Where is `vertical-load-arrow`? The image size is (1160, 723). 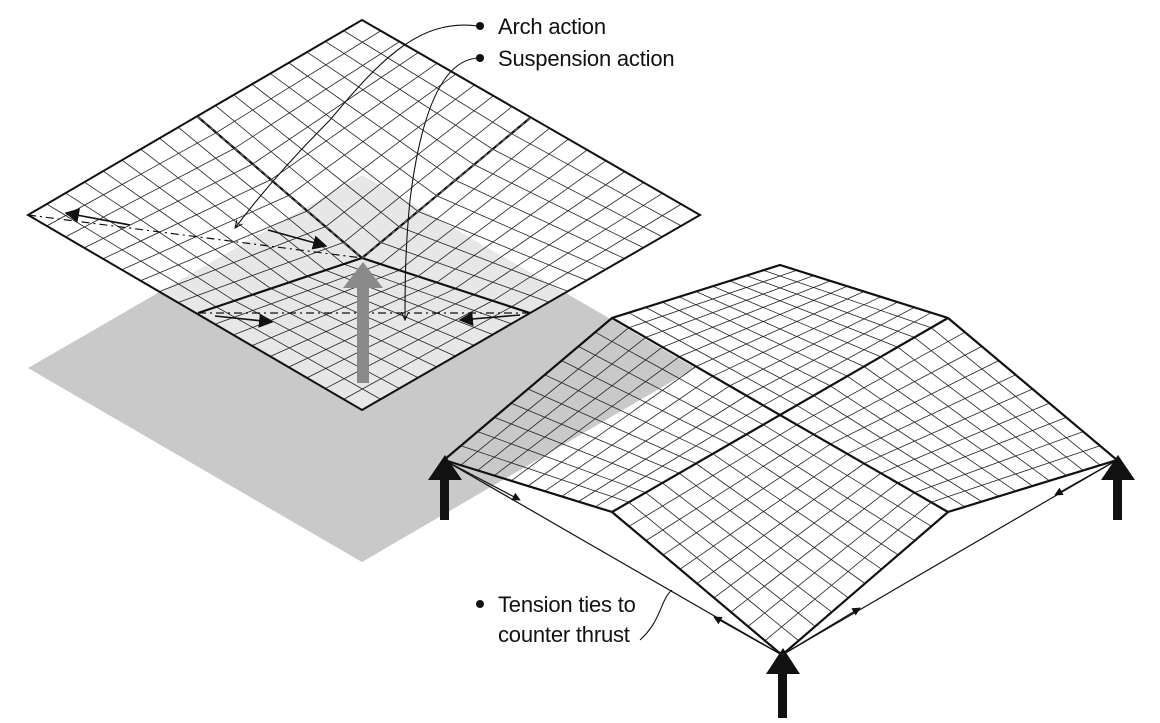 vertical-load-arrow is located at coordinates (363, 322).